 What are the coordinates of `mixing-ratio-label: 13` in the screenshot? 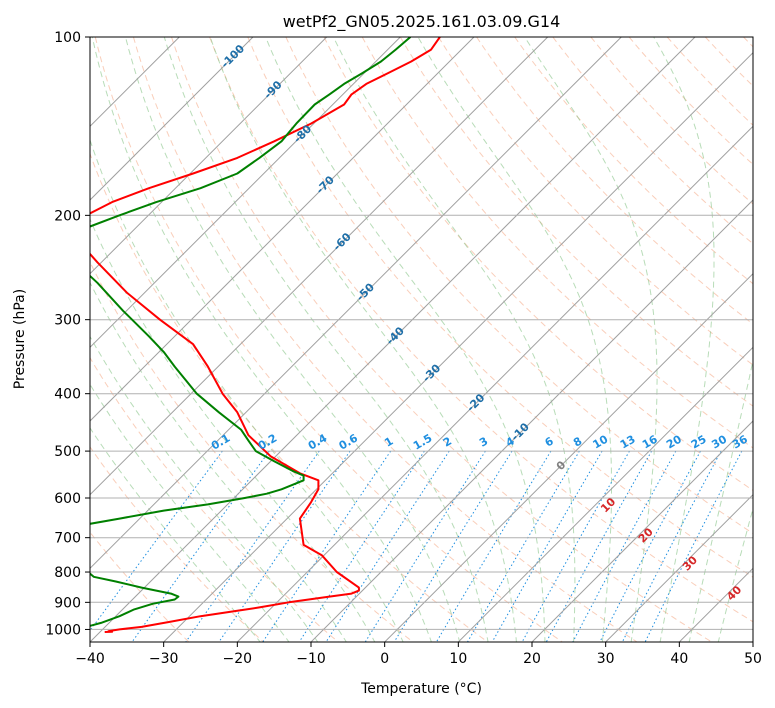 It's located at (628, 442).